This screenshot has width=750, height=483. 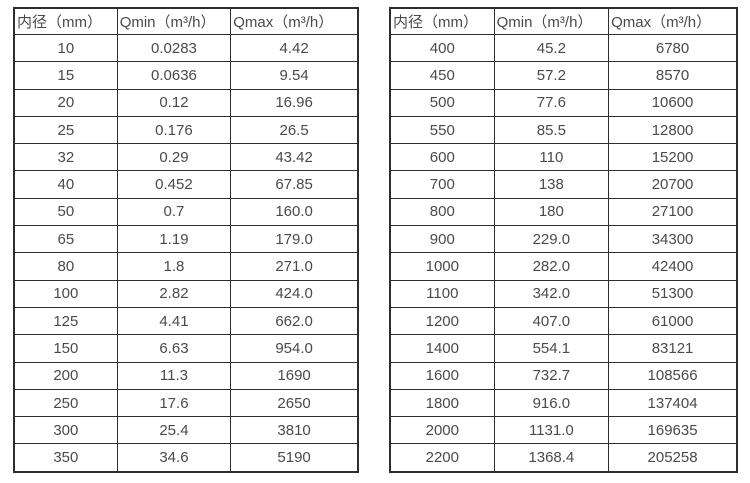 I want to click on diameter-cell: 1200, so click(x=442, y=321).